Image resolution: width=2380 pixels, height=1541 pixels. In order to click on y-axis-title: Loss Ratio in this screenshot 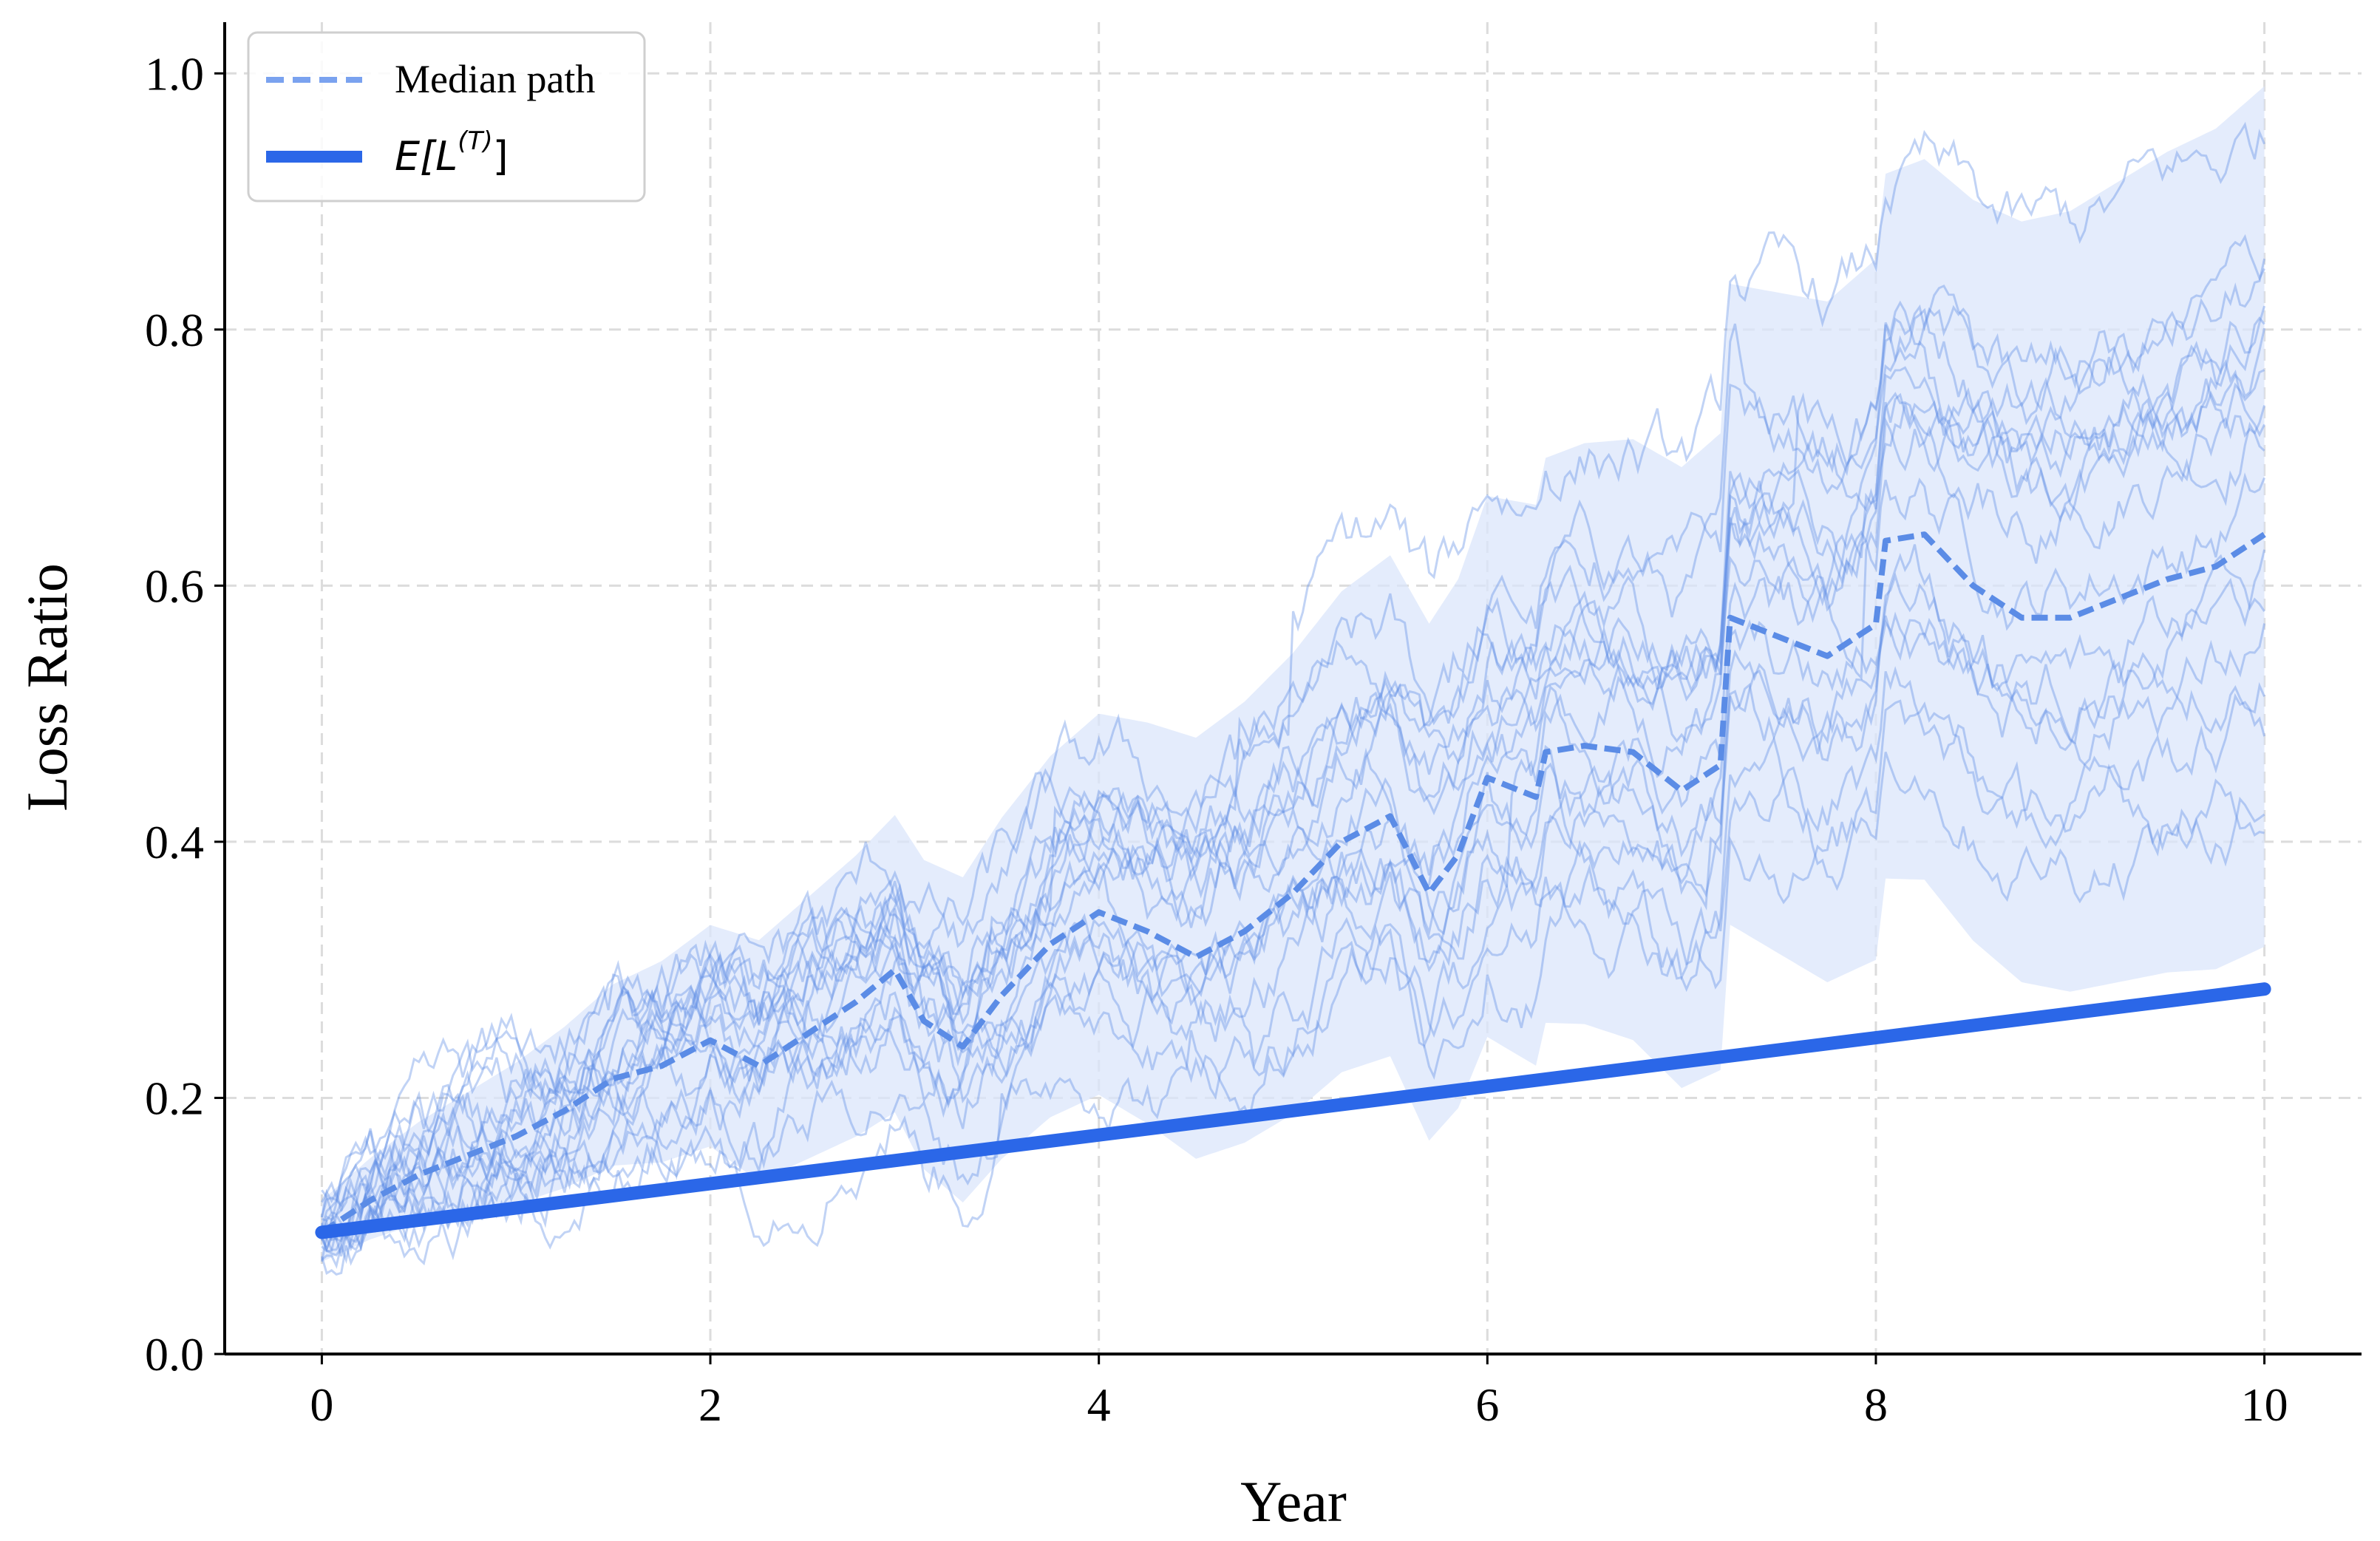, I will do `click(47, 687)`.